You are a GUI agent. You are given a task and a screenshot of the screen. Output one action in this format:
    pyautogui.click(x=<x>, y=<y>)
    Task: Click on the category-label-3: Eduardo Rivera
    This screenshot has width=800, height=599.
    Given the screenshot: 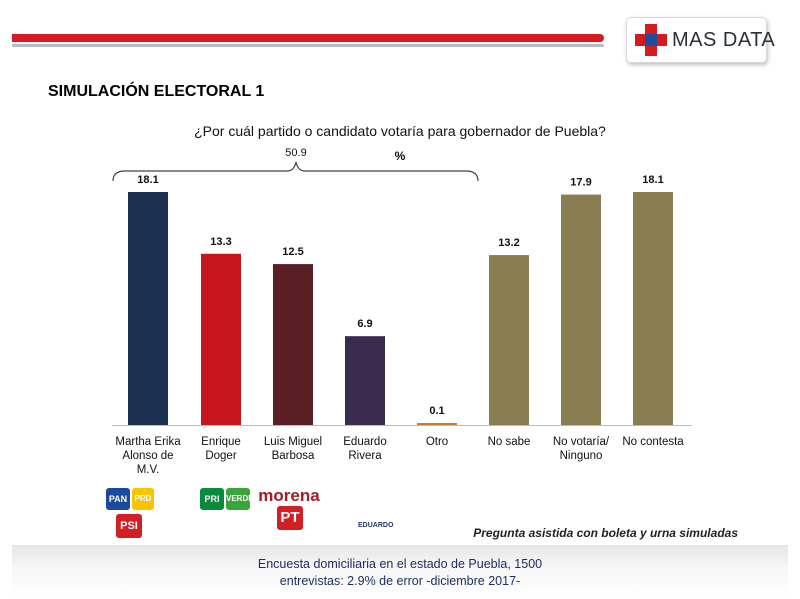 What is the action you would take?
    pyautogui.click(x=364, y=449)
    